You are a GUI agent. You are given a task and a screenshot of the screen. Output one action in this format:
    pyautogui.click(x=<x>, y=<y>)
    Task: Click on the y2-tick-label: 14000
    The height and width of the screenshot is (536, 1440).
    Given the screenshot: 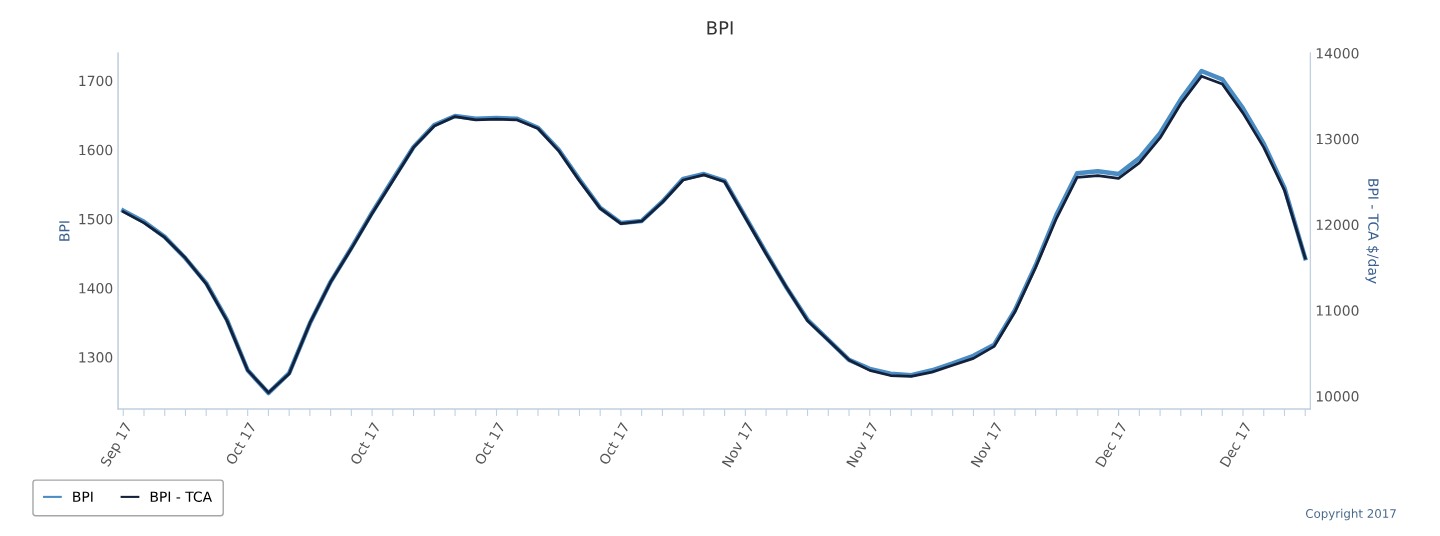 What is the action you would take?
    pyautogui.click(x=1337, y=53)
    